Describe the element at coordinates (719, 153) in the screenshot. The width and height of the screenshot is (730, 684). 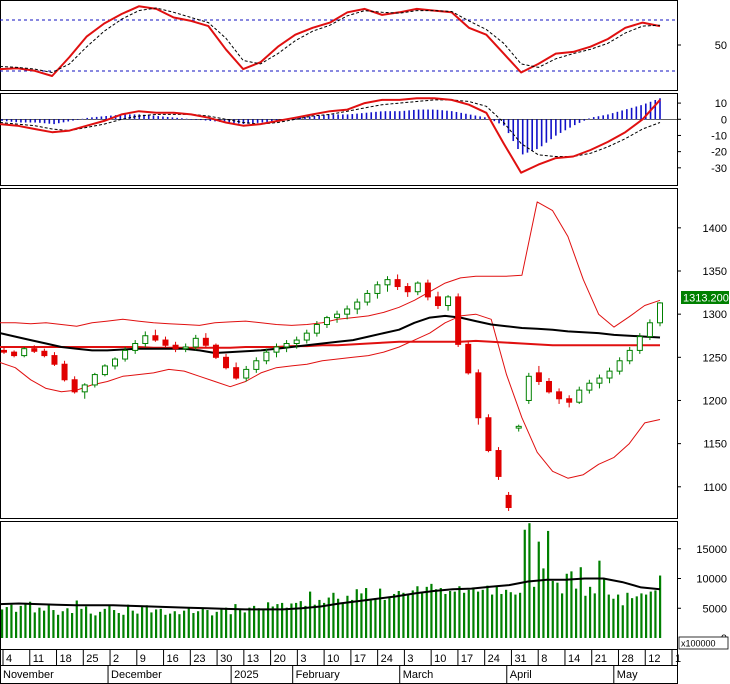
I see `macd-axis-tick-label: -20` at that location.